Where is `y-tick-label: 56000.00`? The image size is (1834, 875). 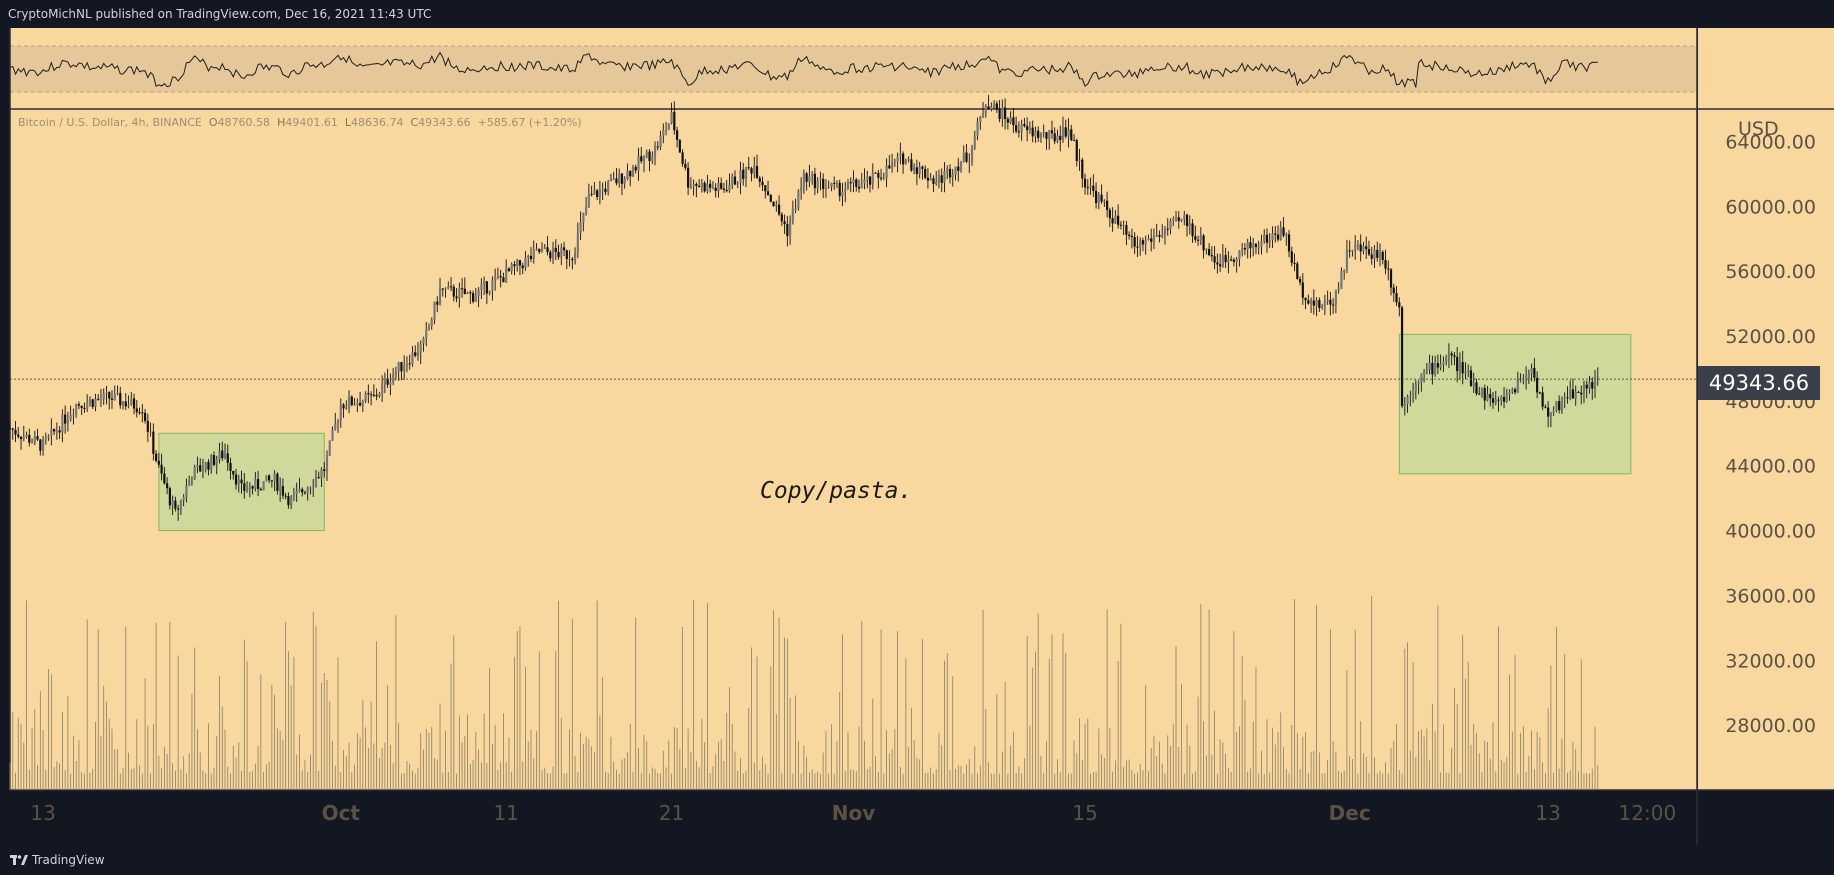 y-tick-label: 56000.00 is located at coordinates (1770, 272).